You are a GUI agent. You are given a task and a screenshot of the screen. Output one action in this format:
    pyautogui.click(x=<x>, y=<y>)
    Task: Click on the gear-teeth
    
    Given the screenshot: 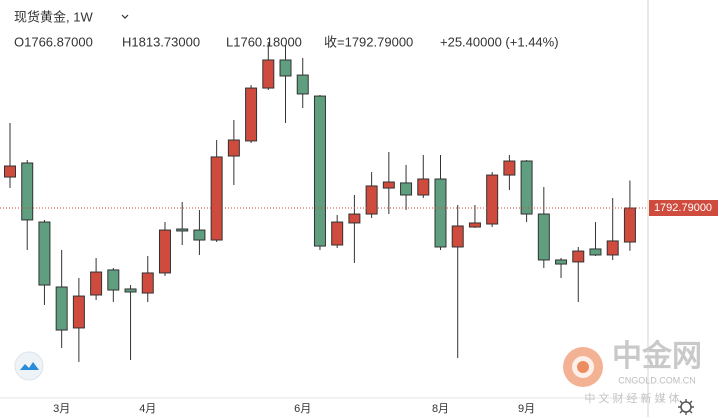 What is the action you would take?
    pyautogui.click(x=686, y=407)
    